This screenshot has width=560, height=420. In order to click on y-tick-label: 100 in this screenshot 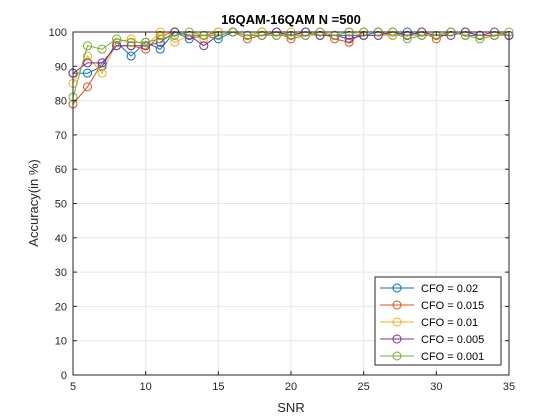, I will do `click(58, 33)`.